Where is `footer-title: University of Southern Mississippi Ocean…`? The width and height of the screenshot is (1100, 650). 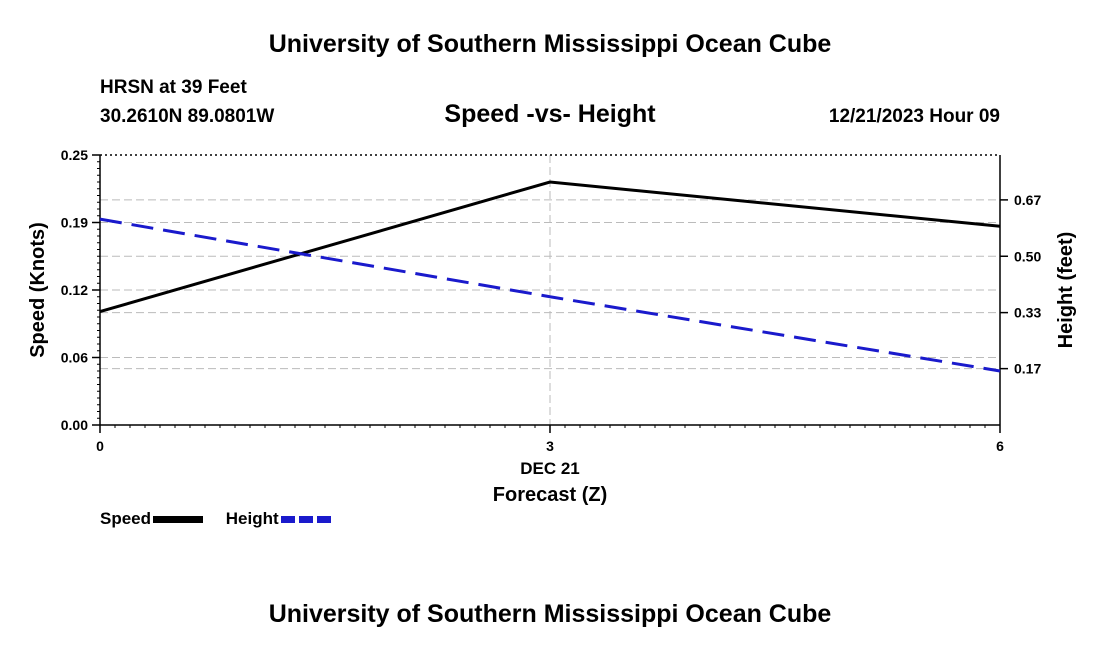
footer-title: University of Southern Mississippi Ocean… is located at coordinates (550, 614).